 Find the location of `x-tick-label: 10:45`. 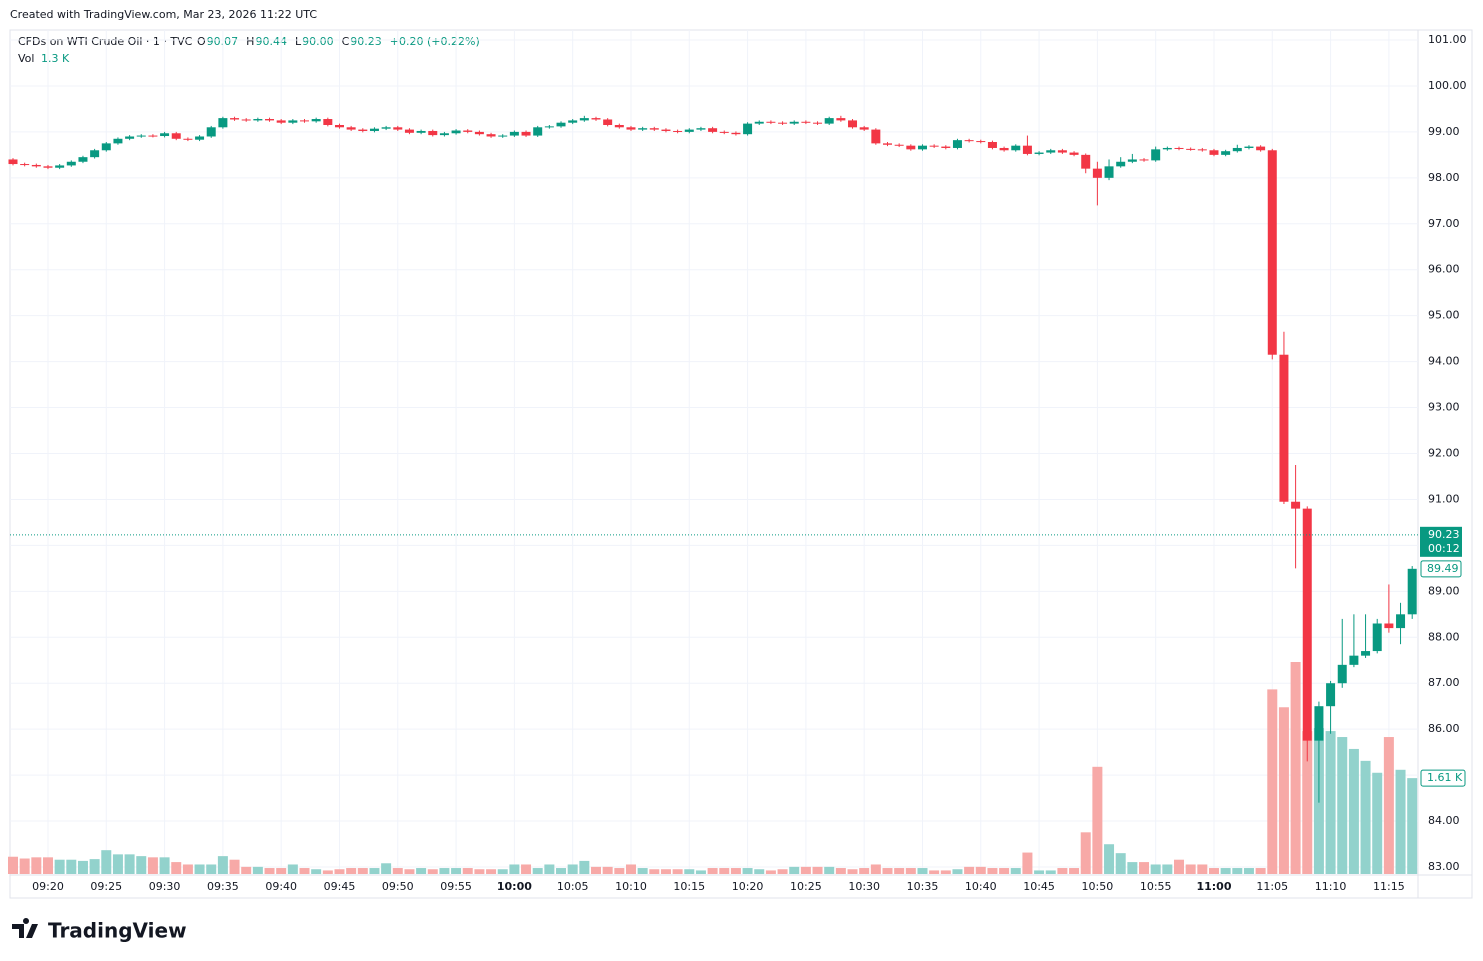

x-tick-label: 10:45 is located at coordinates (1039, 886).